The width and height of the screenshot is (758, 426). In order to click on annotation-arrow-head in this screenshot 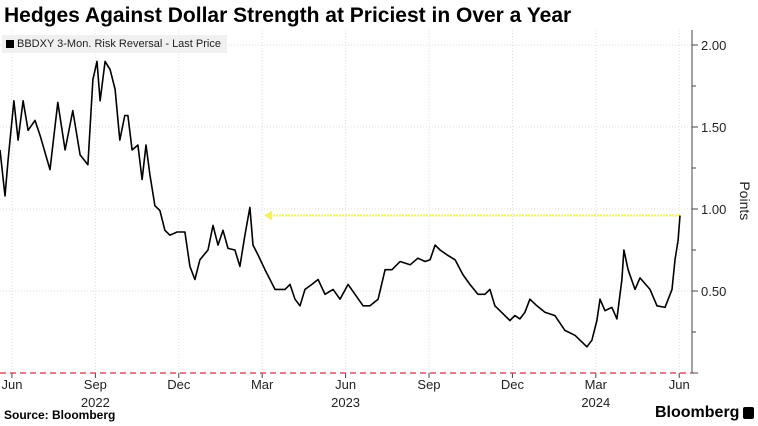, I will do `click(268, 215)`.